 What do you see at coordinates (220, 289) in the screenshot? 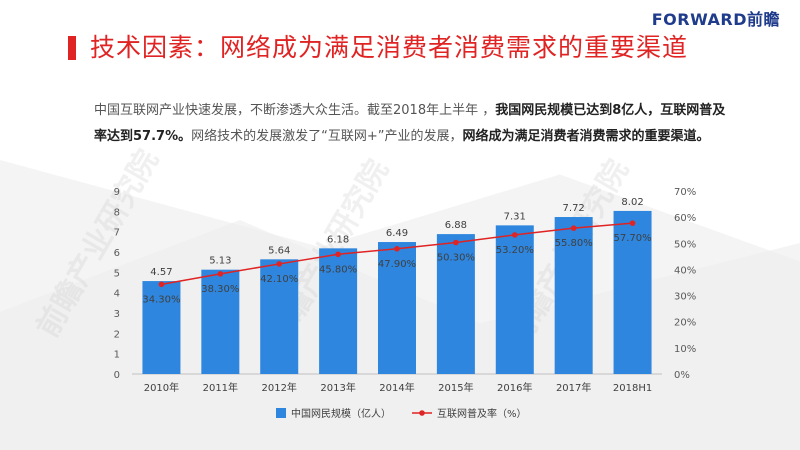
I see `line-value-label: 38.30%` at bounding box center [220, 289].